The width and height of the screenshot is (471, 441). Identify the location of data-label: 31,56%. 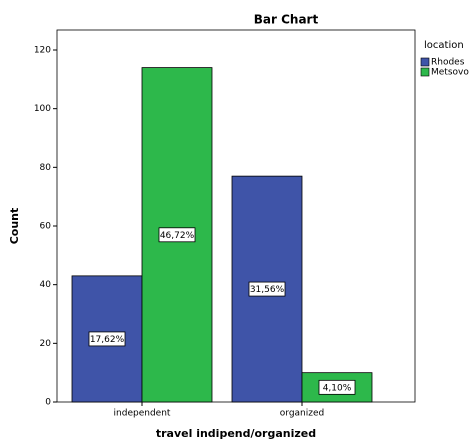
(267, 290).